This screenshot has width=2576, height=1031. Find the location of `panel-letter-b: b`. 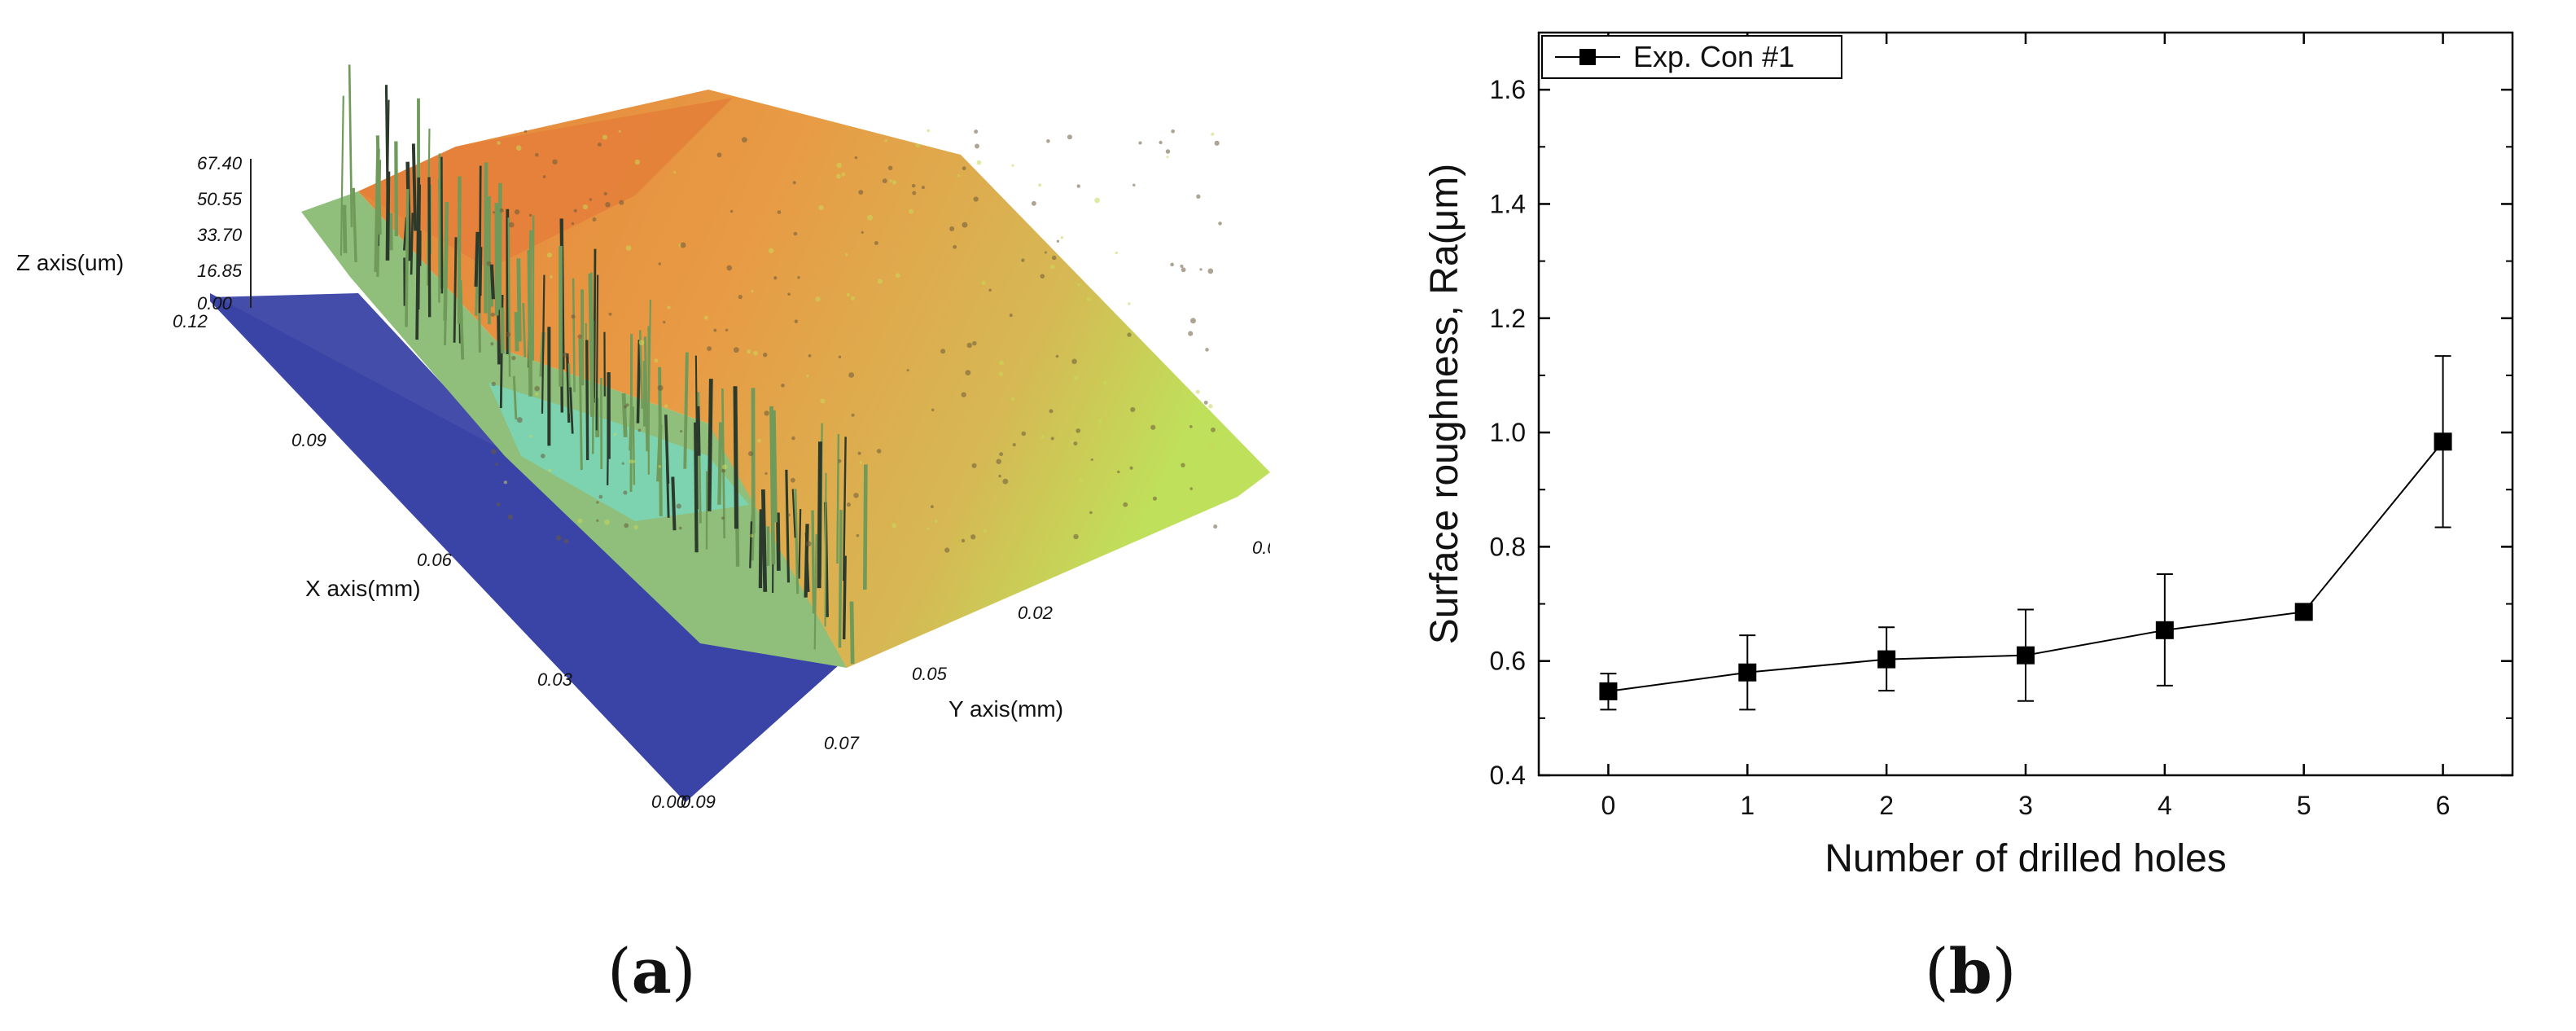

panel-letter-b: b is located at coordinates (1970, 971).